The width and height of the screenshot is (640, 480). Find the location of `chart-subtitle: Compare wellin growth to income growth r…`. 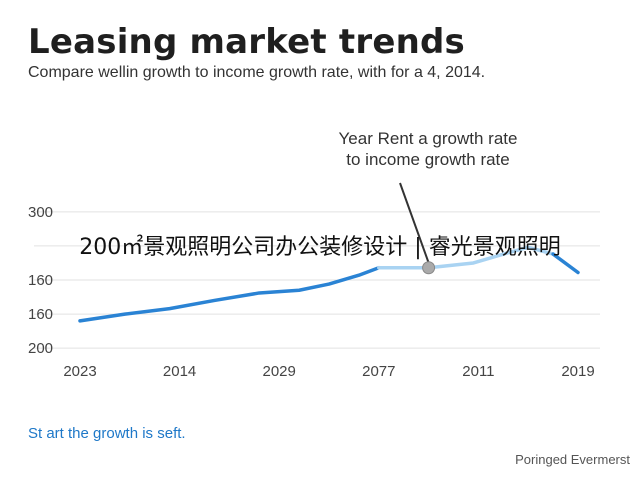

chart-subtitle: Compare wellin growth to income growth r… is located at coordinates (257, 72).